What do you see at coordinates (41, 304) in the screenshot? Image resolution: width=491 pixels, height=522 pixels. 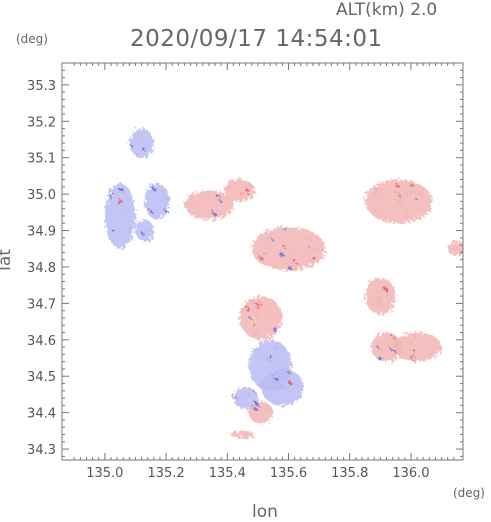 I see `y-tick-label: 34.7` at bounding box center [41, 304].